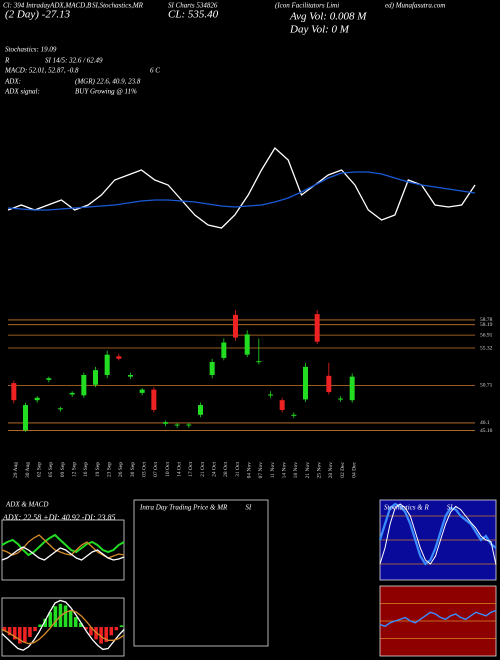  I want to click on panel-title: SI, so click(450, 508).